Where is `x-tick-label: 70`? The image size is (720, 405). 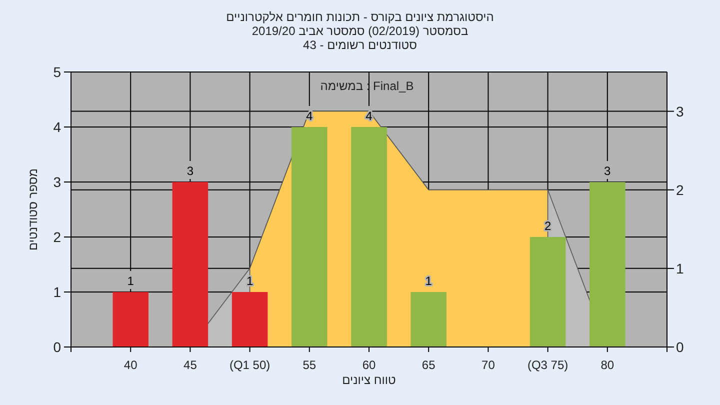
x-tick-label: 70 is located at coordinates (489, 365).